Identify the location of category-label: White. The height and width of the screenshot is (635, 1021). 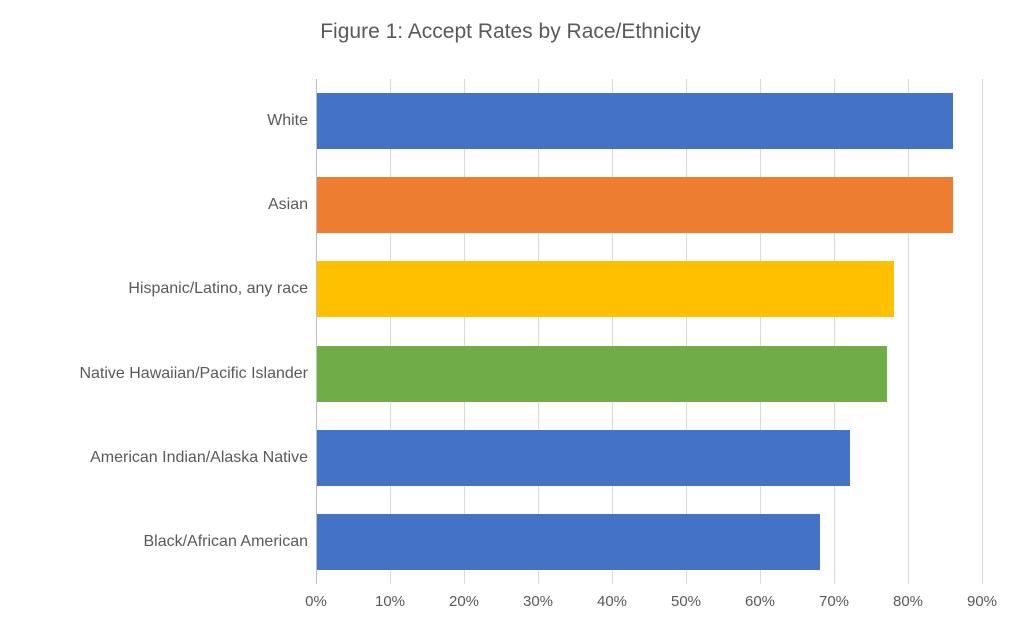
(287, 121).